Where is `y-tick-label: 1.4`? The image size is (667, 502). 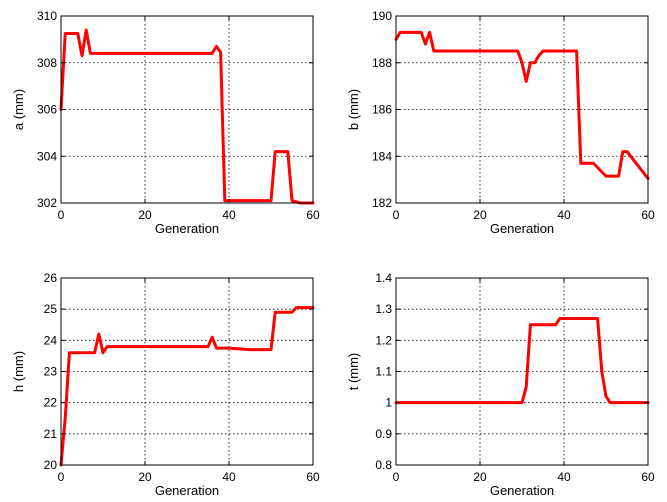
y-tick-label: 1.4 is located at coordinates (383, 278).